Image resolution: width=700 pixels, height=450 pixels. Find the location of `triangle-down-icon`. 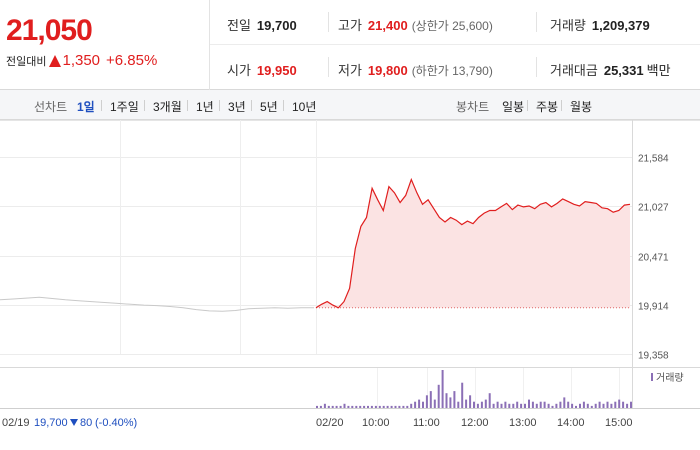

triangle-down-icon is located at coordinates (74, 422).